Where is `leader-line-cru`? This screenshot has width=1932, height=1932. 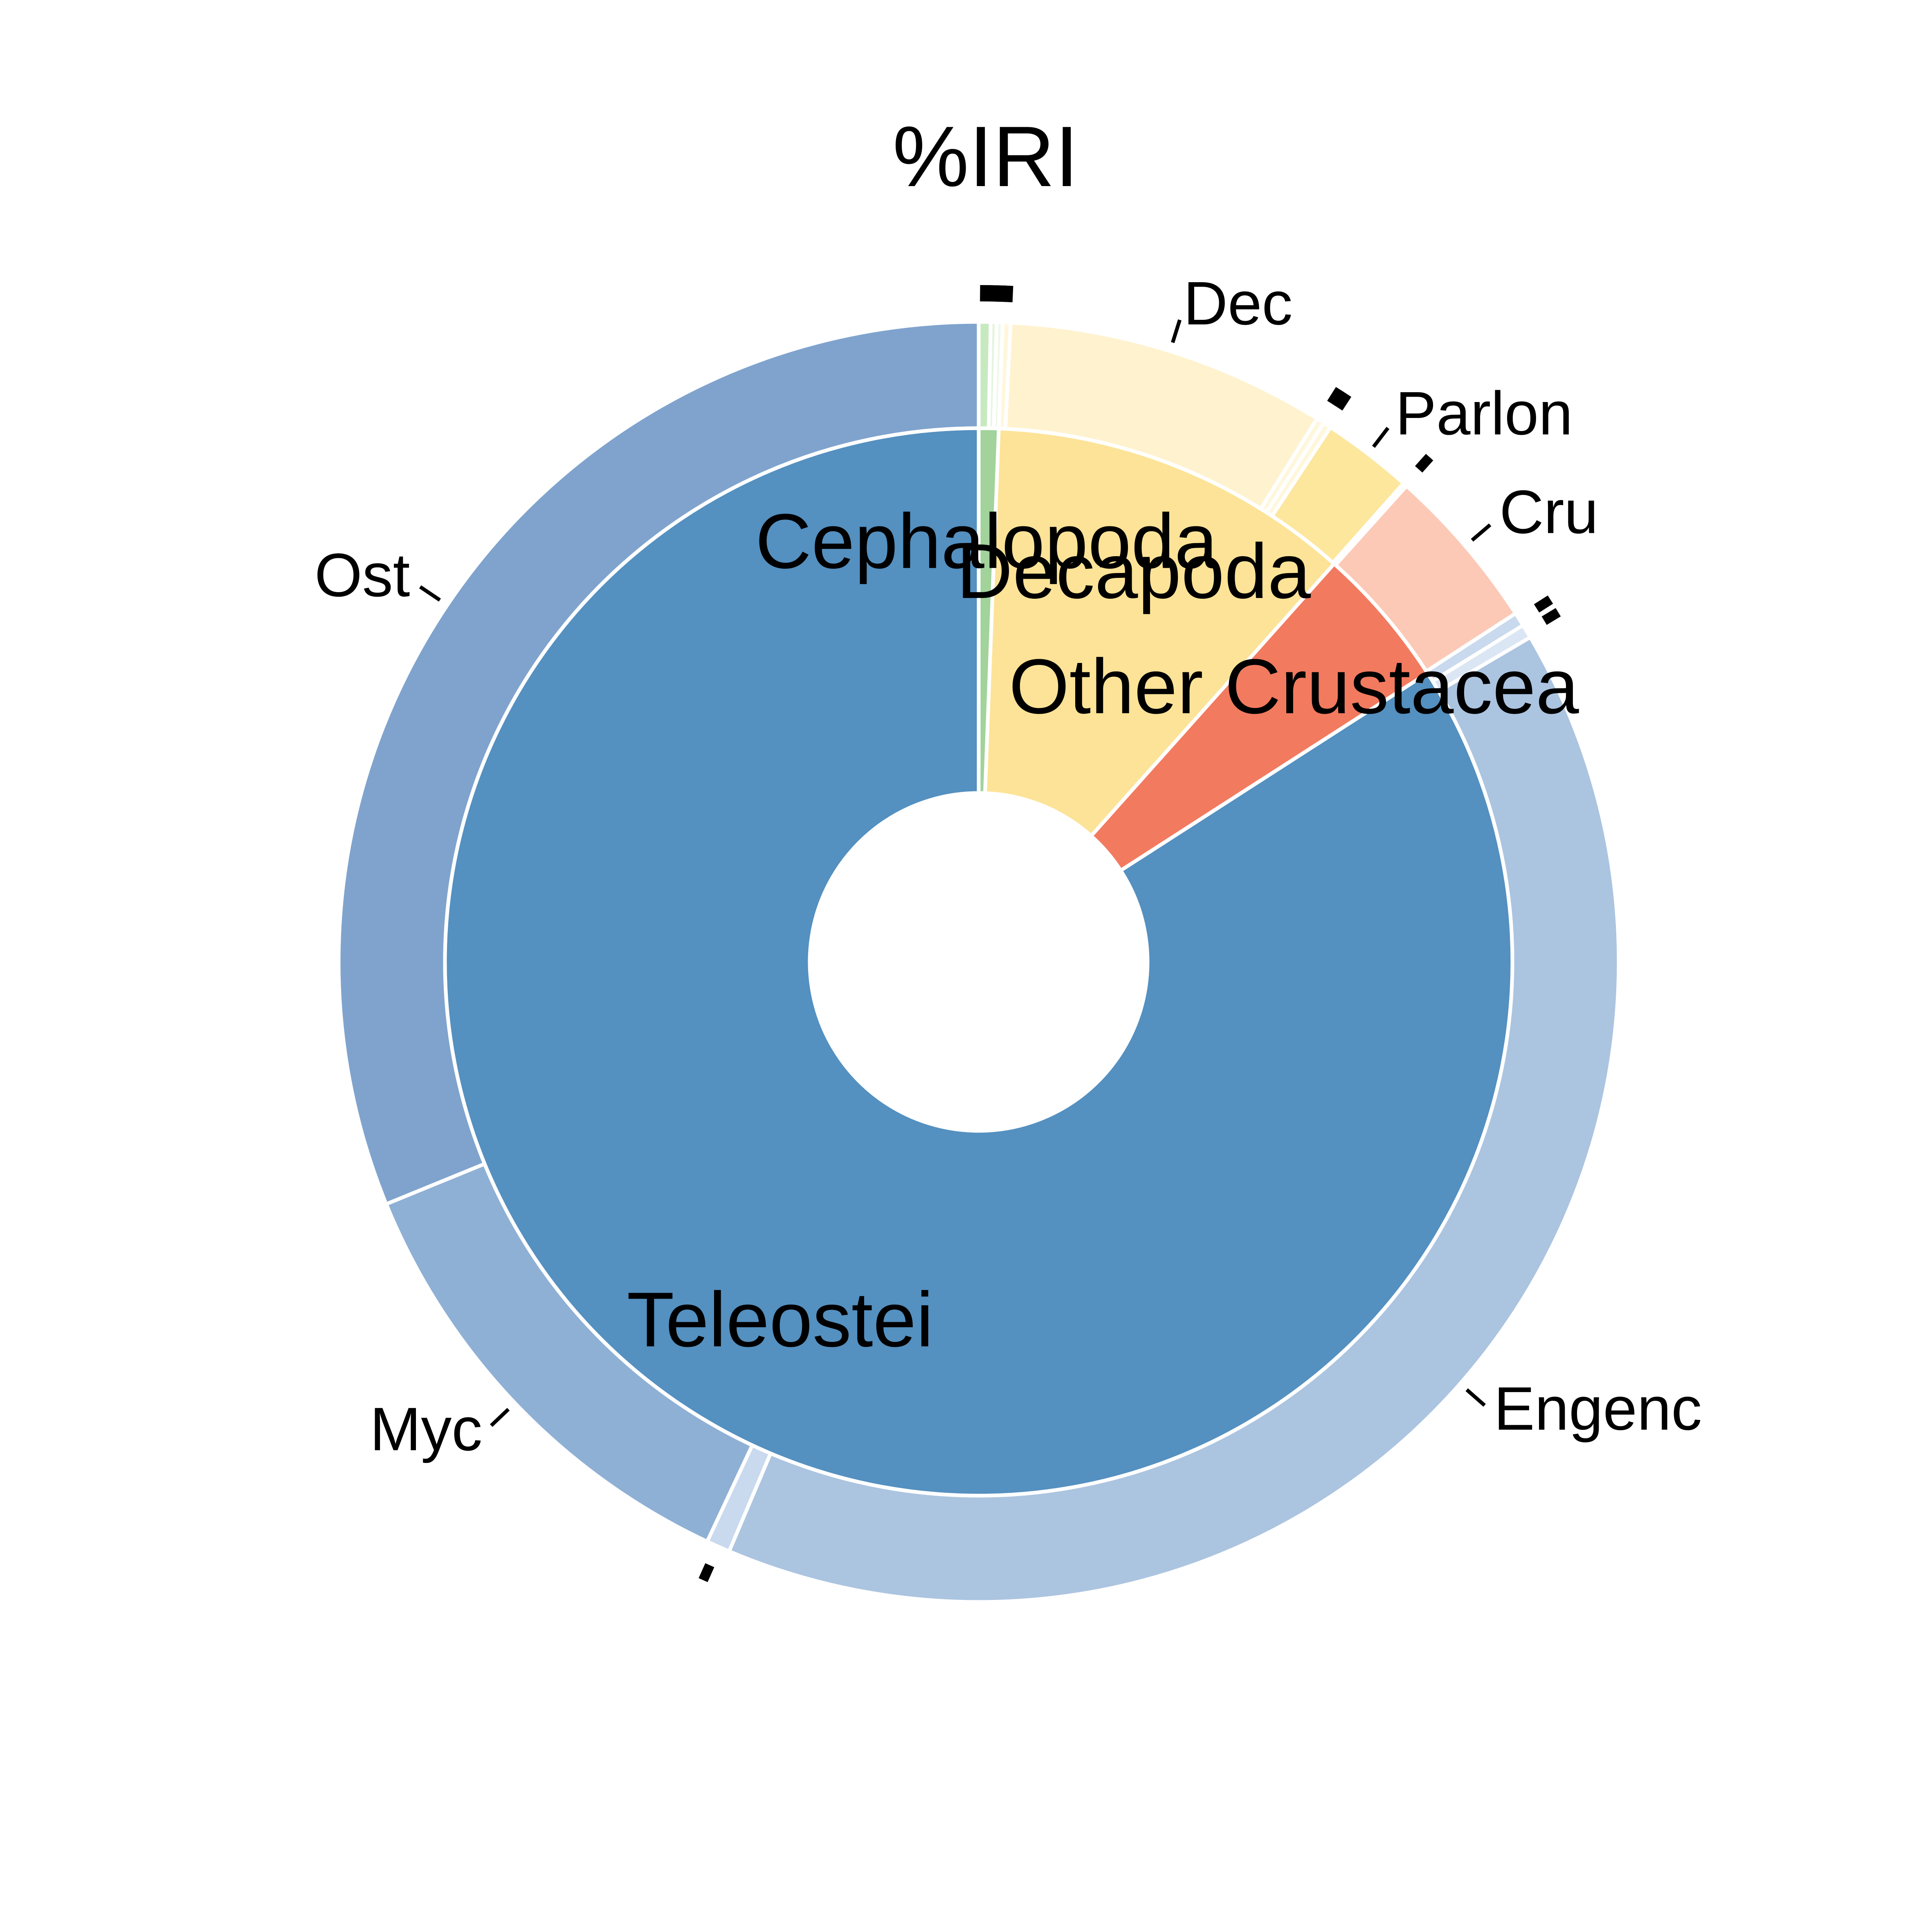 leader-line-cru is located at coordinates (1481, 533).